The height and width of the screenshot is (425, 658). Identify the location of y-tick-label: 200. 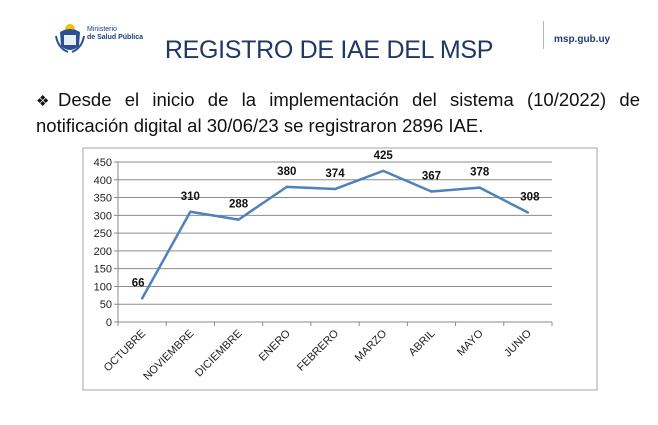
(103, 252).